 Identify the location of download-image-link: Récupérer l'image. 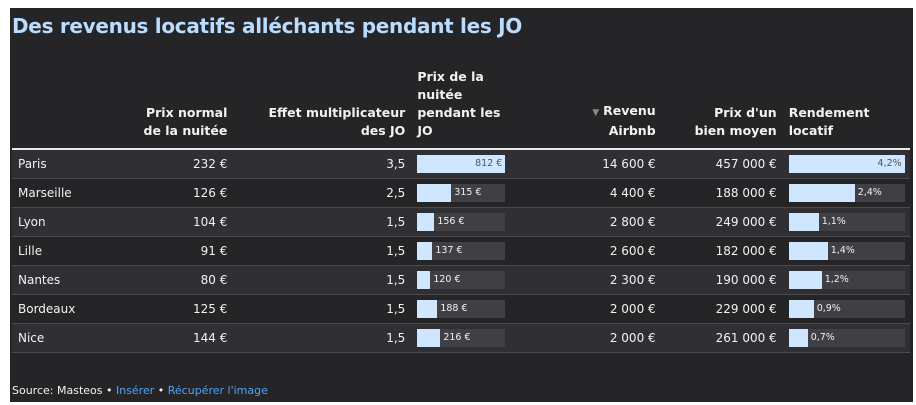
(217, 390).